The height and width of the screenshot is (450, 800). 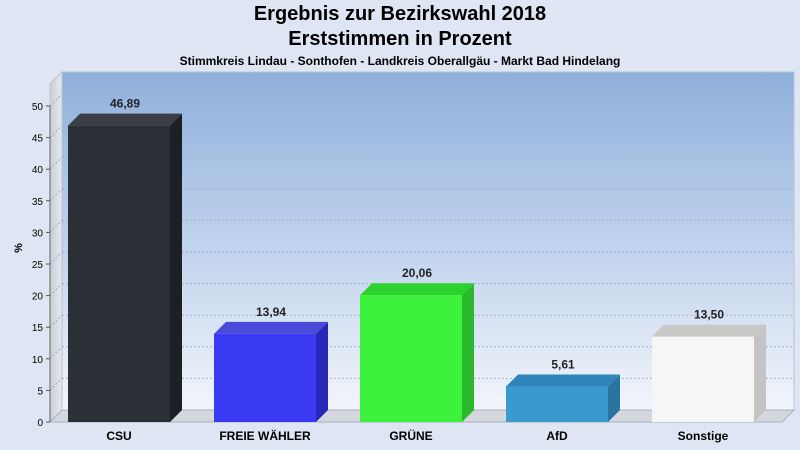 I want to click on y-tick-label: 10, so click(x=38, y=360).